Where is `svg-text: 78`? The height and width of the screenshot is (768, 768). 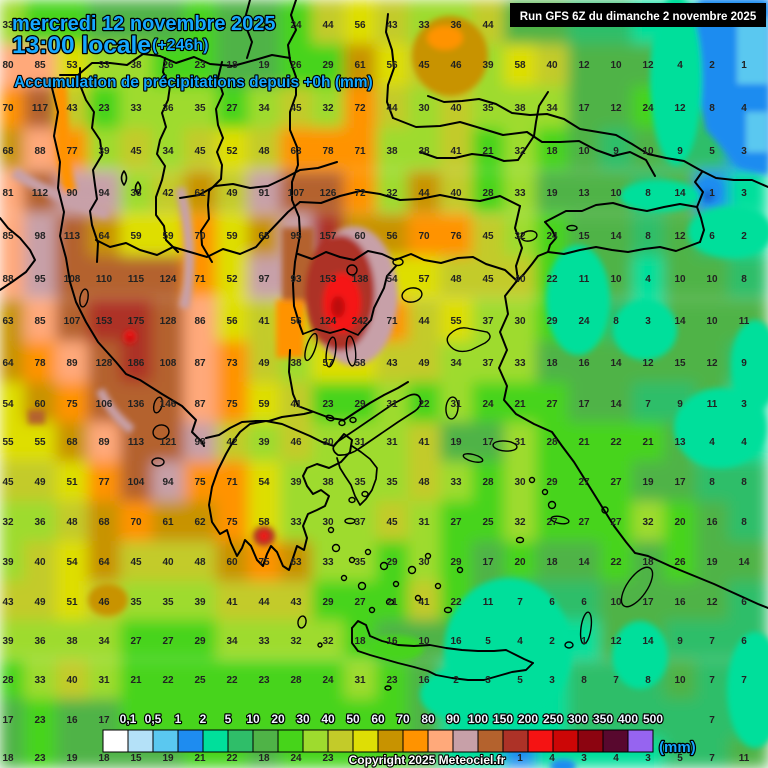 svg-text: 78 is located at coordinates (40, 363).